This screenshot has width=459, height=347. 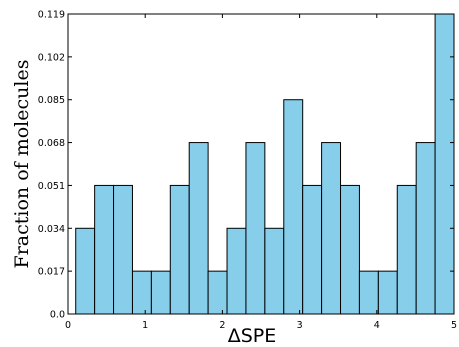 What do you see at coordinates (51, 143) in the screenshot?
I see `y-tick-label: 0.068` at bounding box center [51, 143].